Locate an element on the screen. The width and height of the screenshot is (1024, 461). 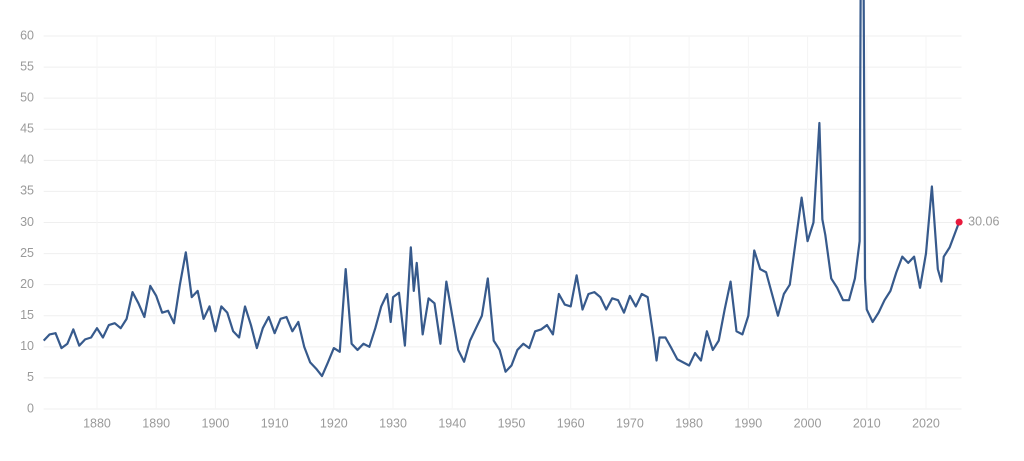
x-tick-label: 1890 is located at coordinates (156, 423).